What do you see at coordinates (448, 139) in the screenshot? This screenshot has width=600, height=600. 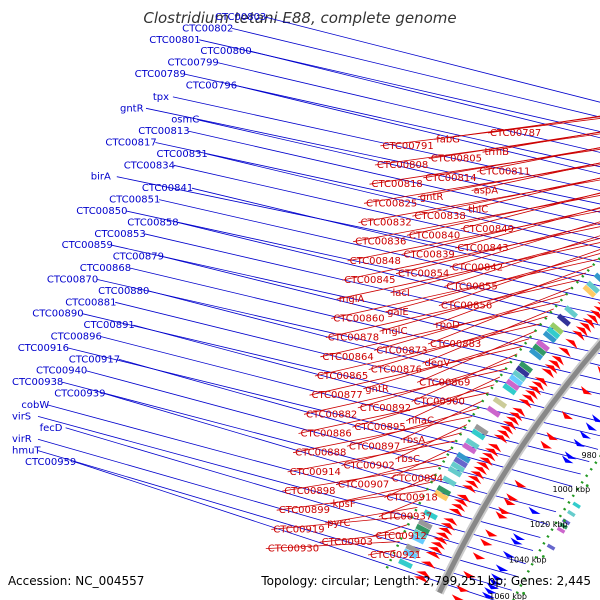 I see `right-gene-label: fabG` at bounding box center [448, 139].